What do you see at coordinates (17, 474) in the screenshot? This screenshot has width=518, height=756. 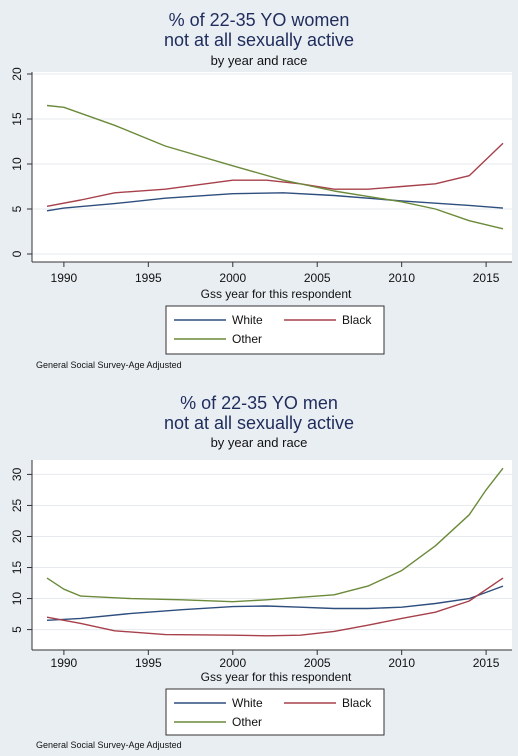 I see `y-tick-label: 30` at bounding box center [17, 474].